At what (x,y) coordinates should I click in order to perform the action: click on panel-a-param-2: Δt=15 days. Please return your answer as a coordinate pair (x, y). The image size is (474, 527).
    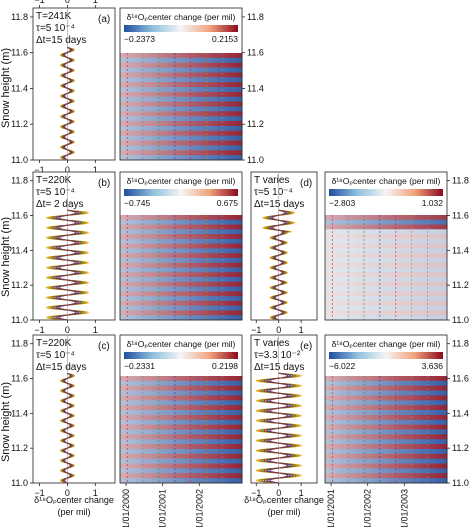
    Looking at the image, I should click on (61, 40).